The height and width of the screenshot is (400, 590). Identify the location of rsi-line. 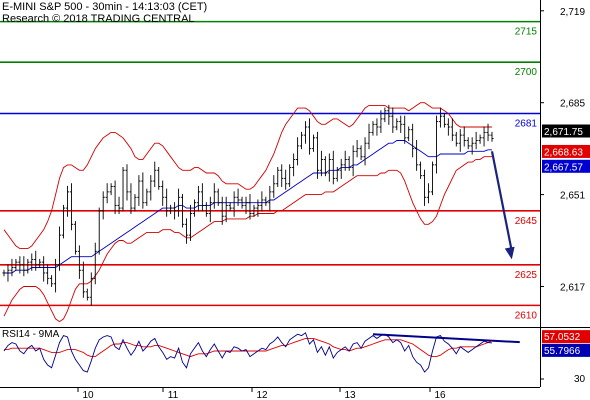
(248, 352).